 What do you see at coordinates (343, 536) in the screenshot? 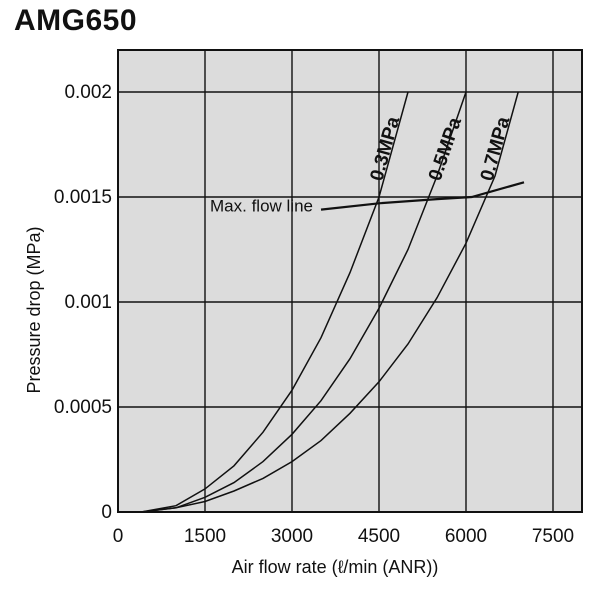
I see `x-tick-labels: 0 1500 3000 4500 6000 7500` at bounding box center [343, 536].